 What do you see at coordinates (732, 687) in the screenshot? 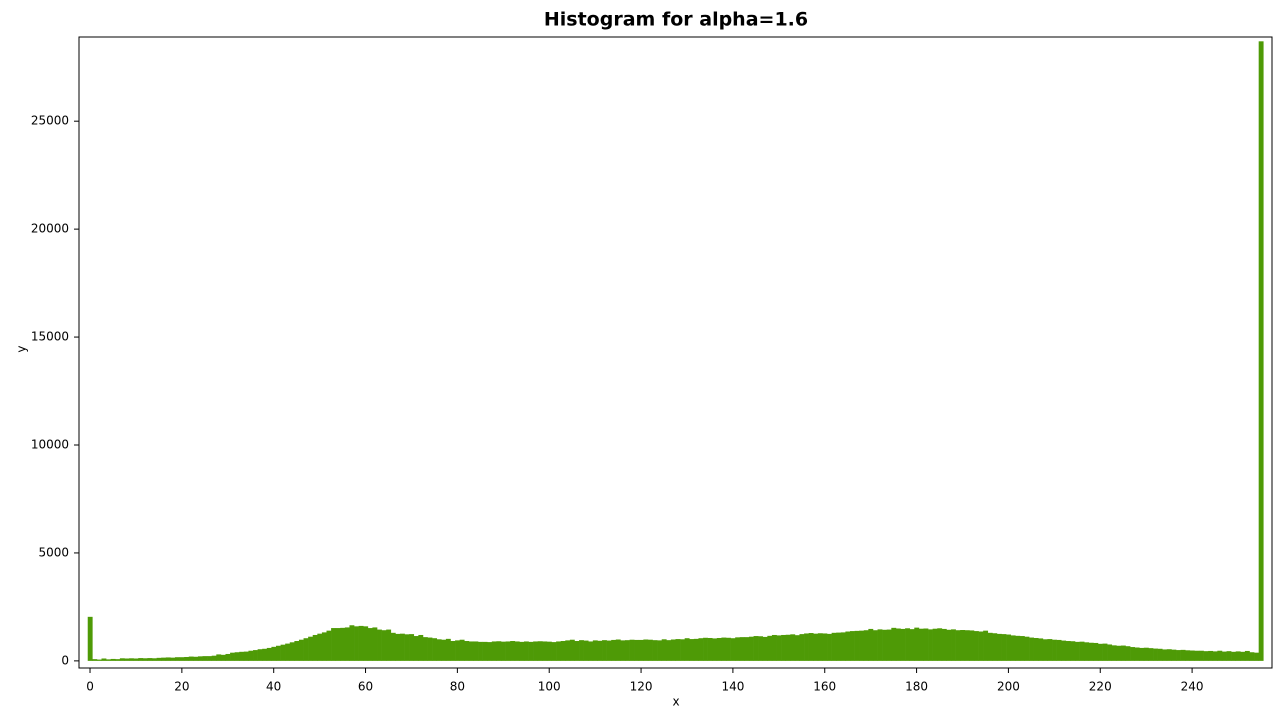
I see `x-tick-label: 140` at bounding box center [732, 687].